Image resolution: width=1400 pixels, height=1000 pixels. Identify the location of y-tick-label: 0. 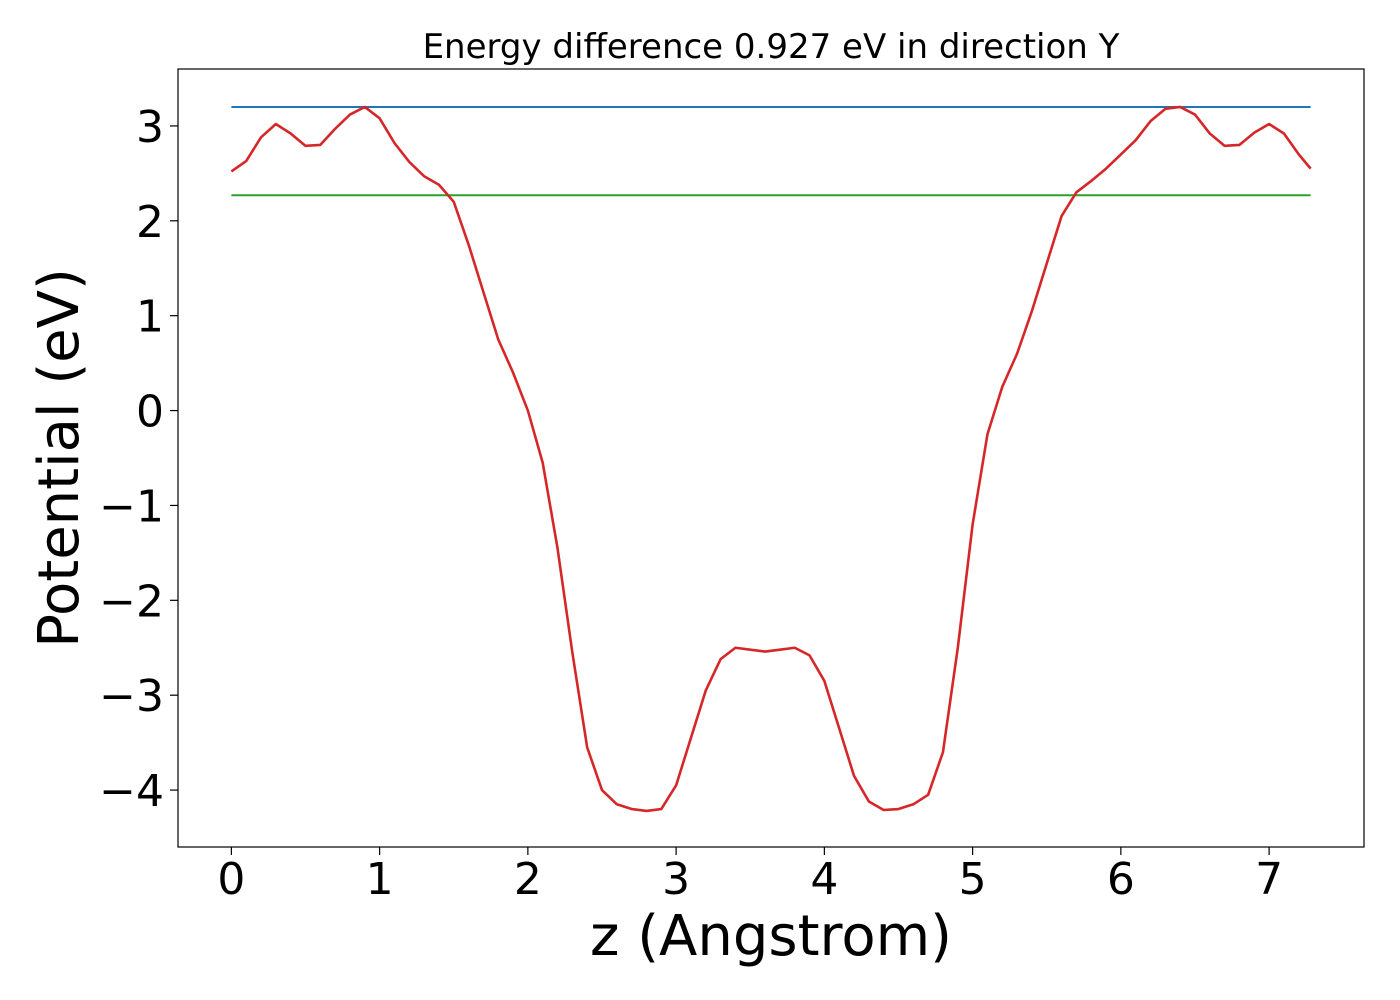
(150, 412).